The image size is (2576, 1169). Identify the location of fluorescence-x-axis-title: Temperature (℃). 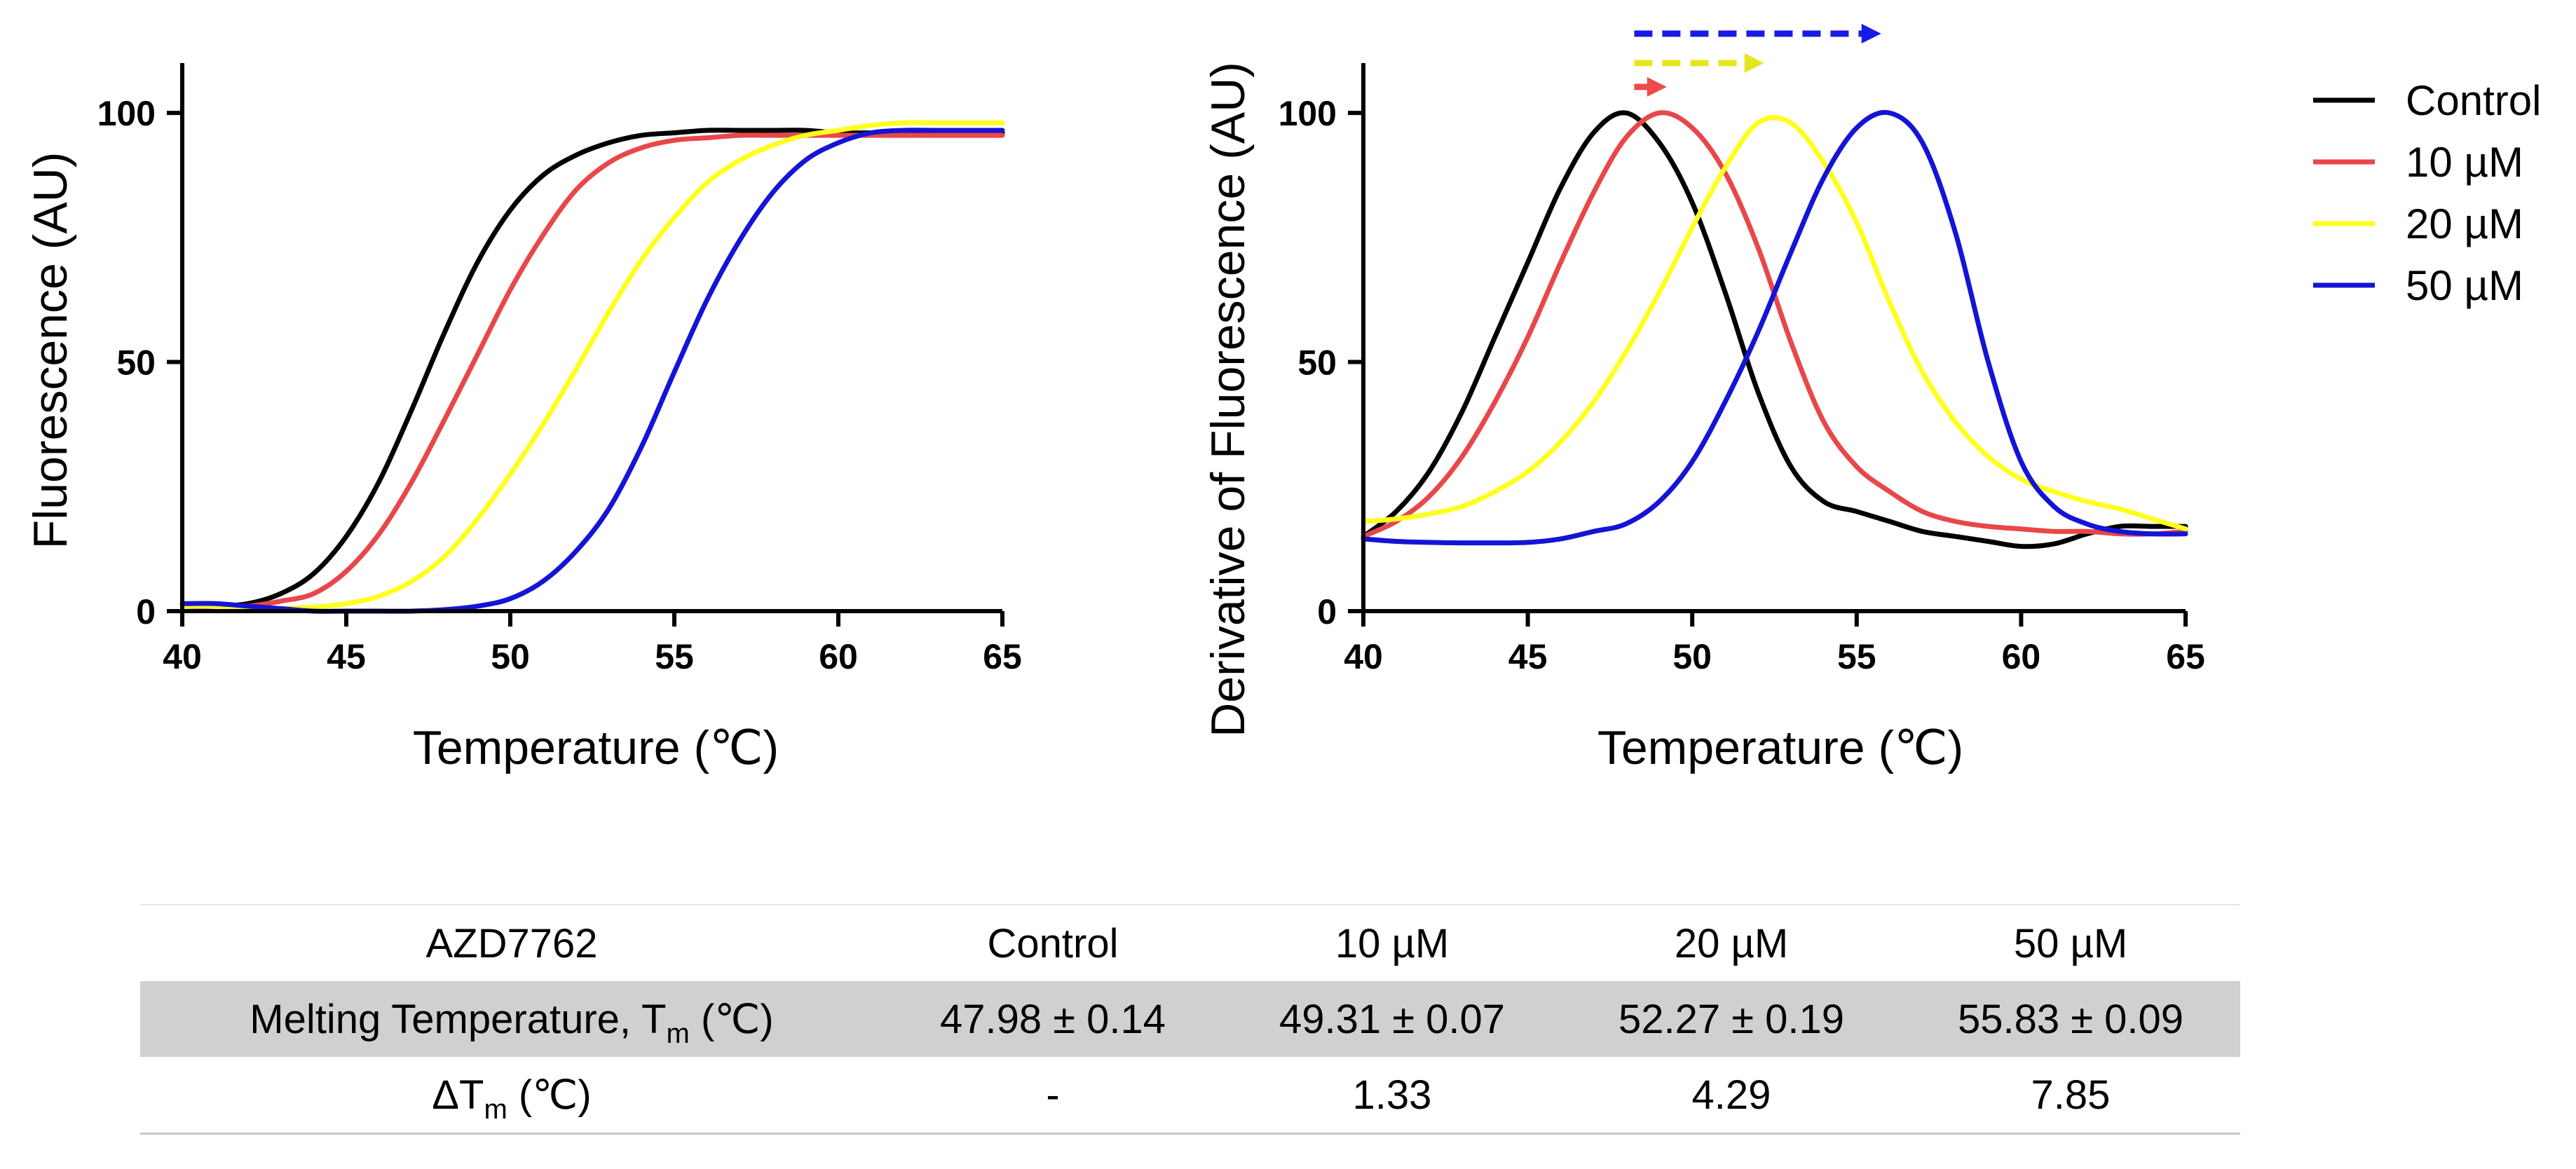
(596, 747).